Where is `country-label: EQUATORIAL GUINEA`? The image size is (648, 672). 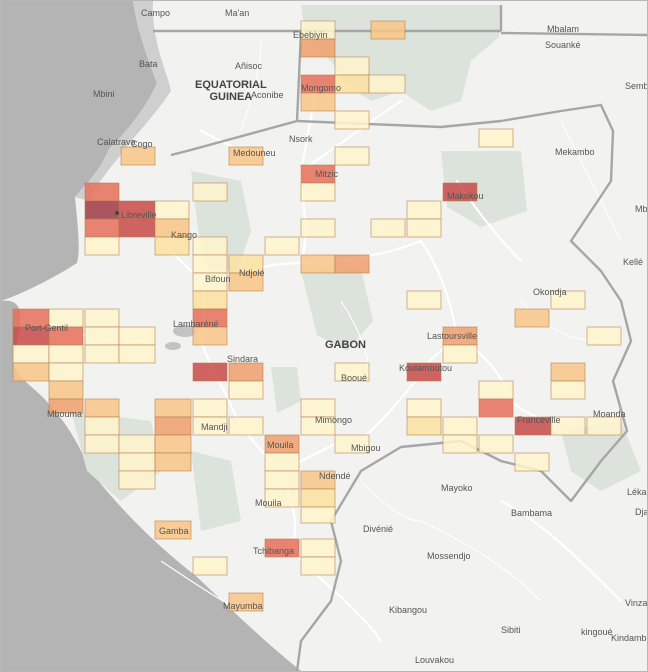 country-label: EQUATORIAL GUINEA is located at coordinates (231, 91).